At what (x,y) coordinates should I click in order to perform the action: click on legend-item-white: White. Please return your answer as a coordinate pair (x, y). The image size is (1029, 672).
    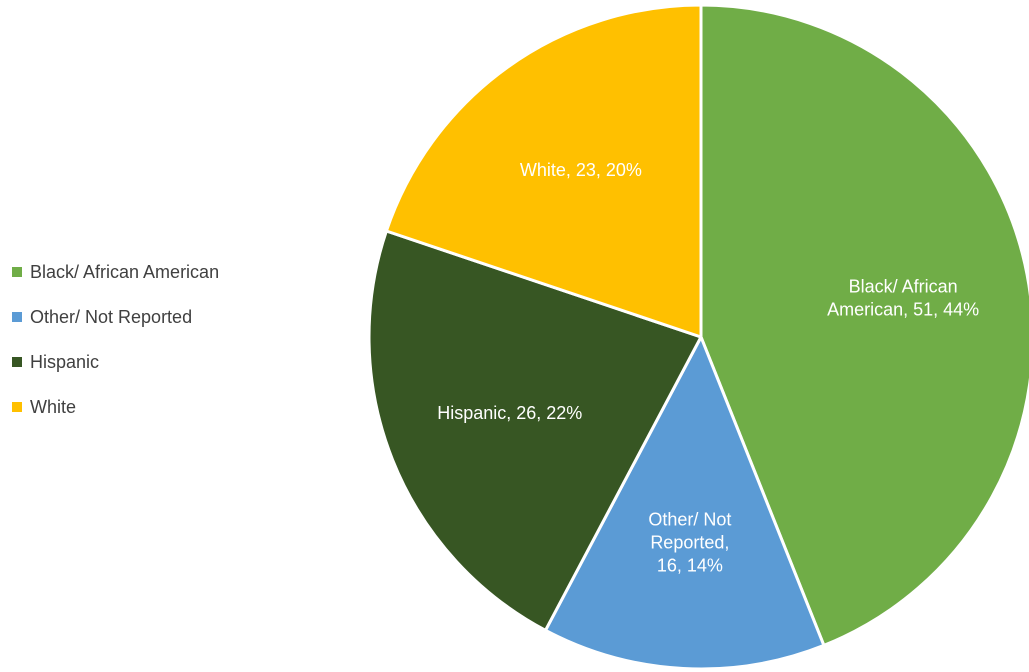
    Looking at the image, I should click on (44, 407).